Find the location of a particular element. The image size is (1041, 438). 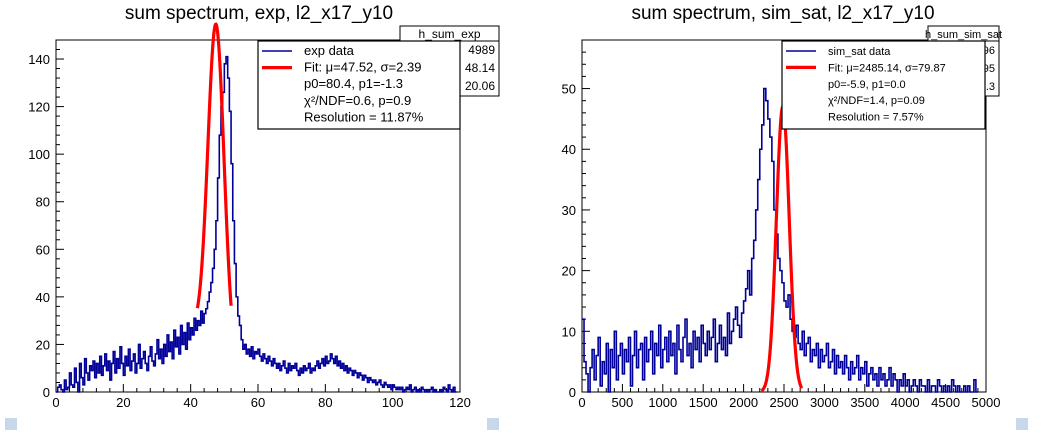

x-tick-label: 4000 is located at coordinates (905, 402).